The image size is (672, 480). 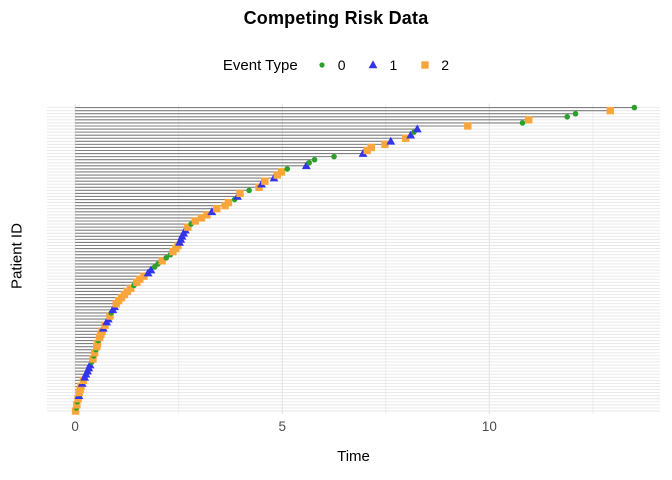 What do you see at coordinates (260, 65) in the screenshot?
I see `legend-title: Event Type` at bounding box center [260, 65].